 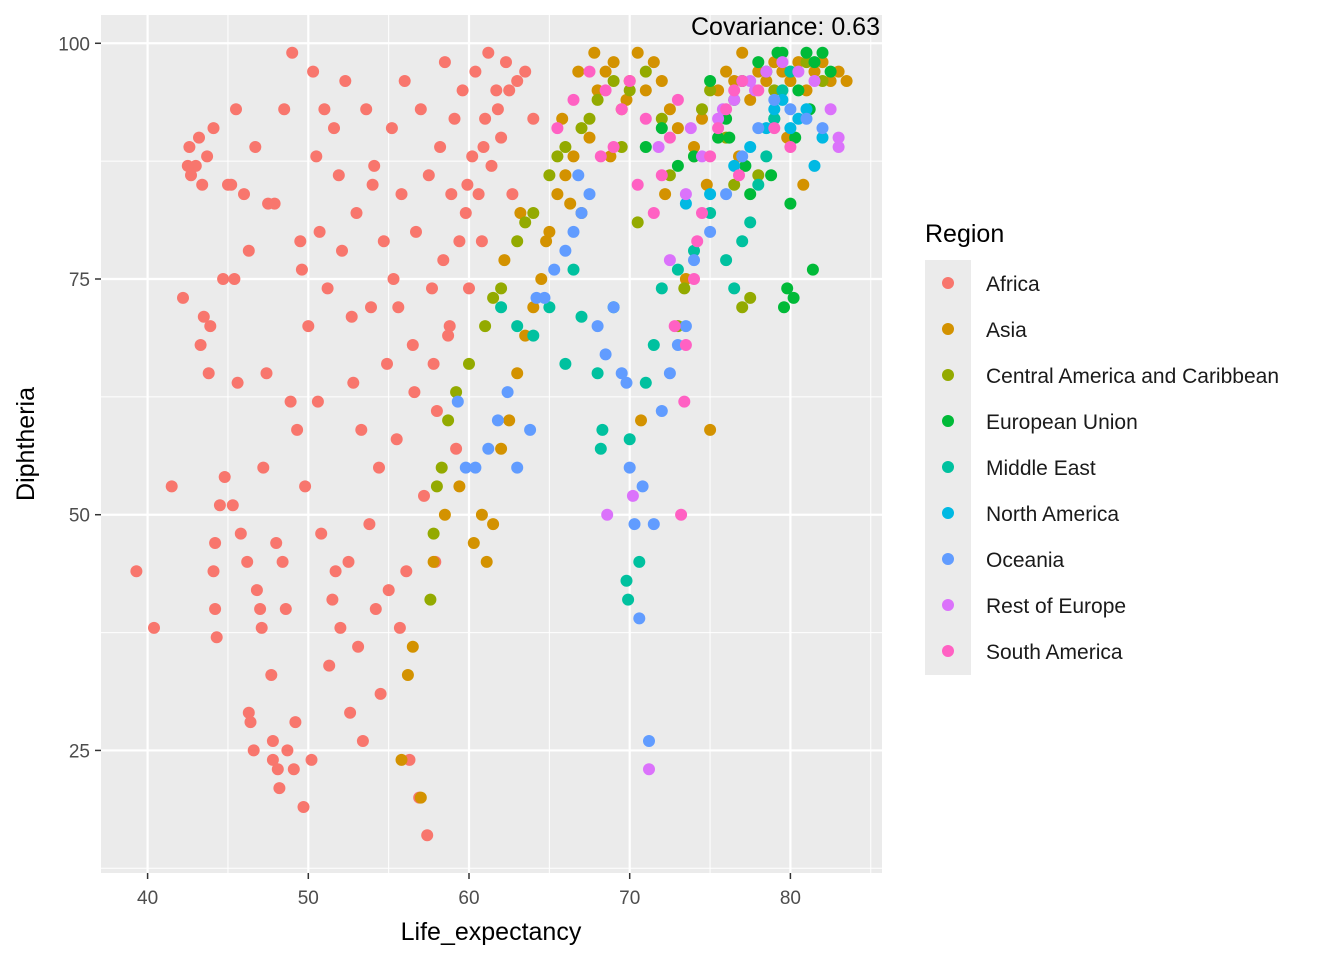 I want to click on covariance-annotation: Covariance: 0.63, so click(x=785, y=27).